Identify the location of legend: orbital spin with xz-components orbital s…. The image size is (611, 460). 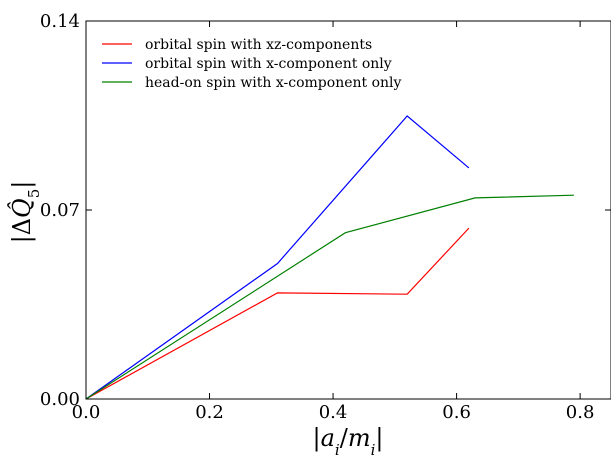
(252, 64).